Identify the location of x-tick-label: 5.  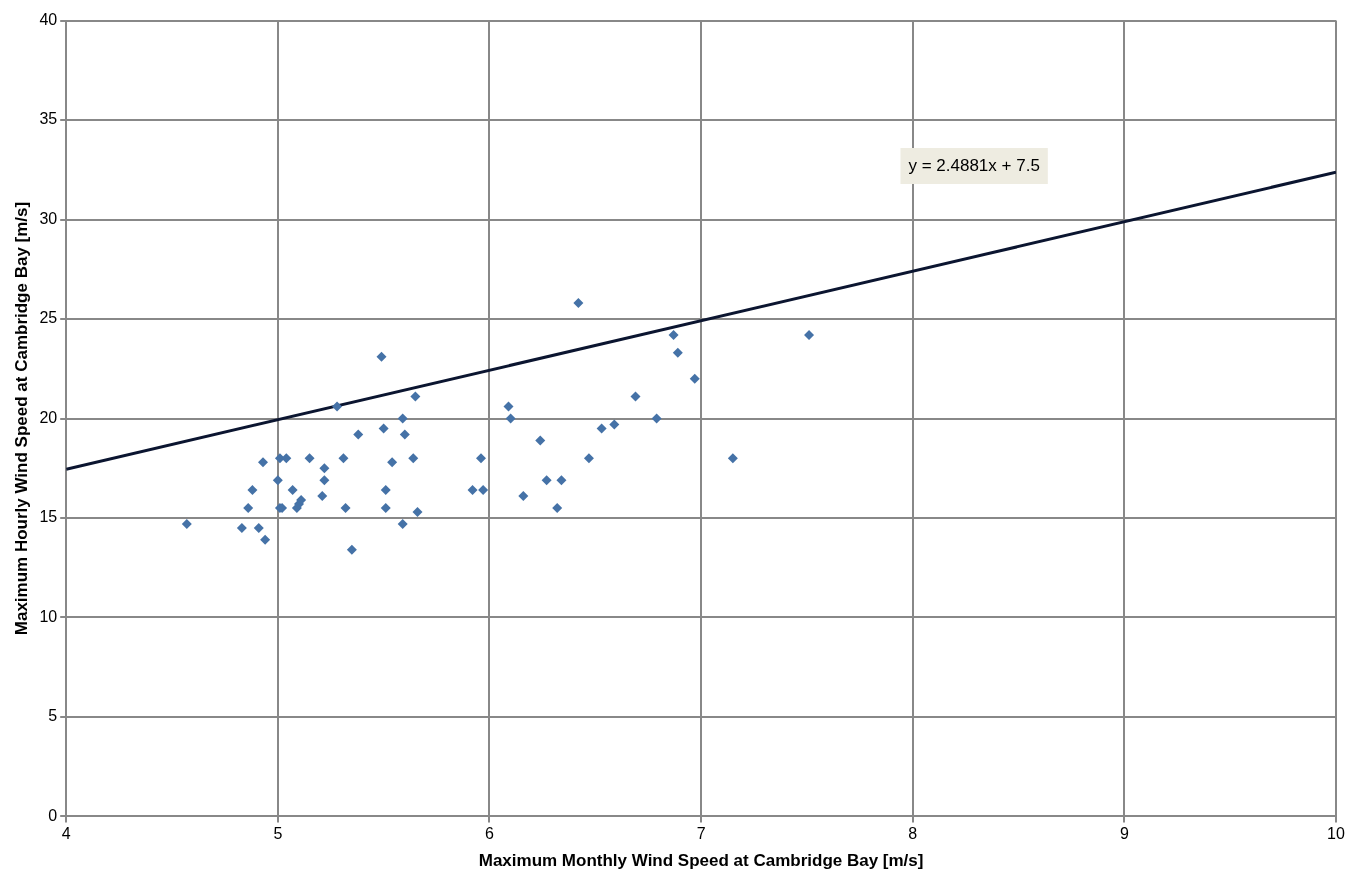
(278, 834).